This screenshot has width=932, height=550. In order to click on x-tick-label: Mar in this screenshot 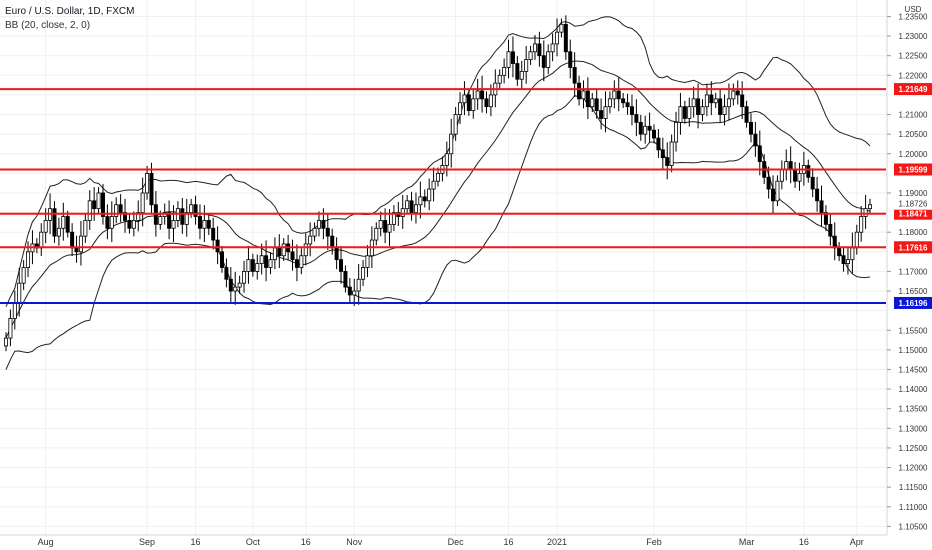, I will do `click(747, 542)`.